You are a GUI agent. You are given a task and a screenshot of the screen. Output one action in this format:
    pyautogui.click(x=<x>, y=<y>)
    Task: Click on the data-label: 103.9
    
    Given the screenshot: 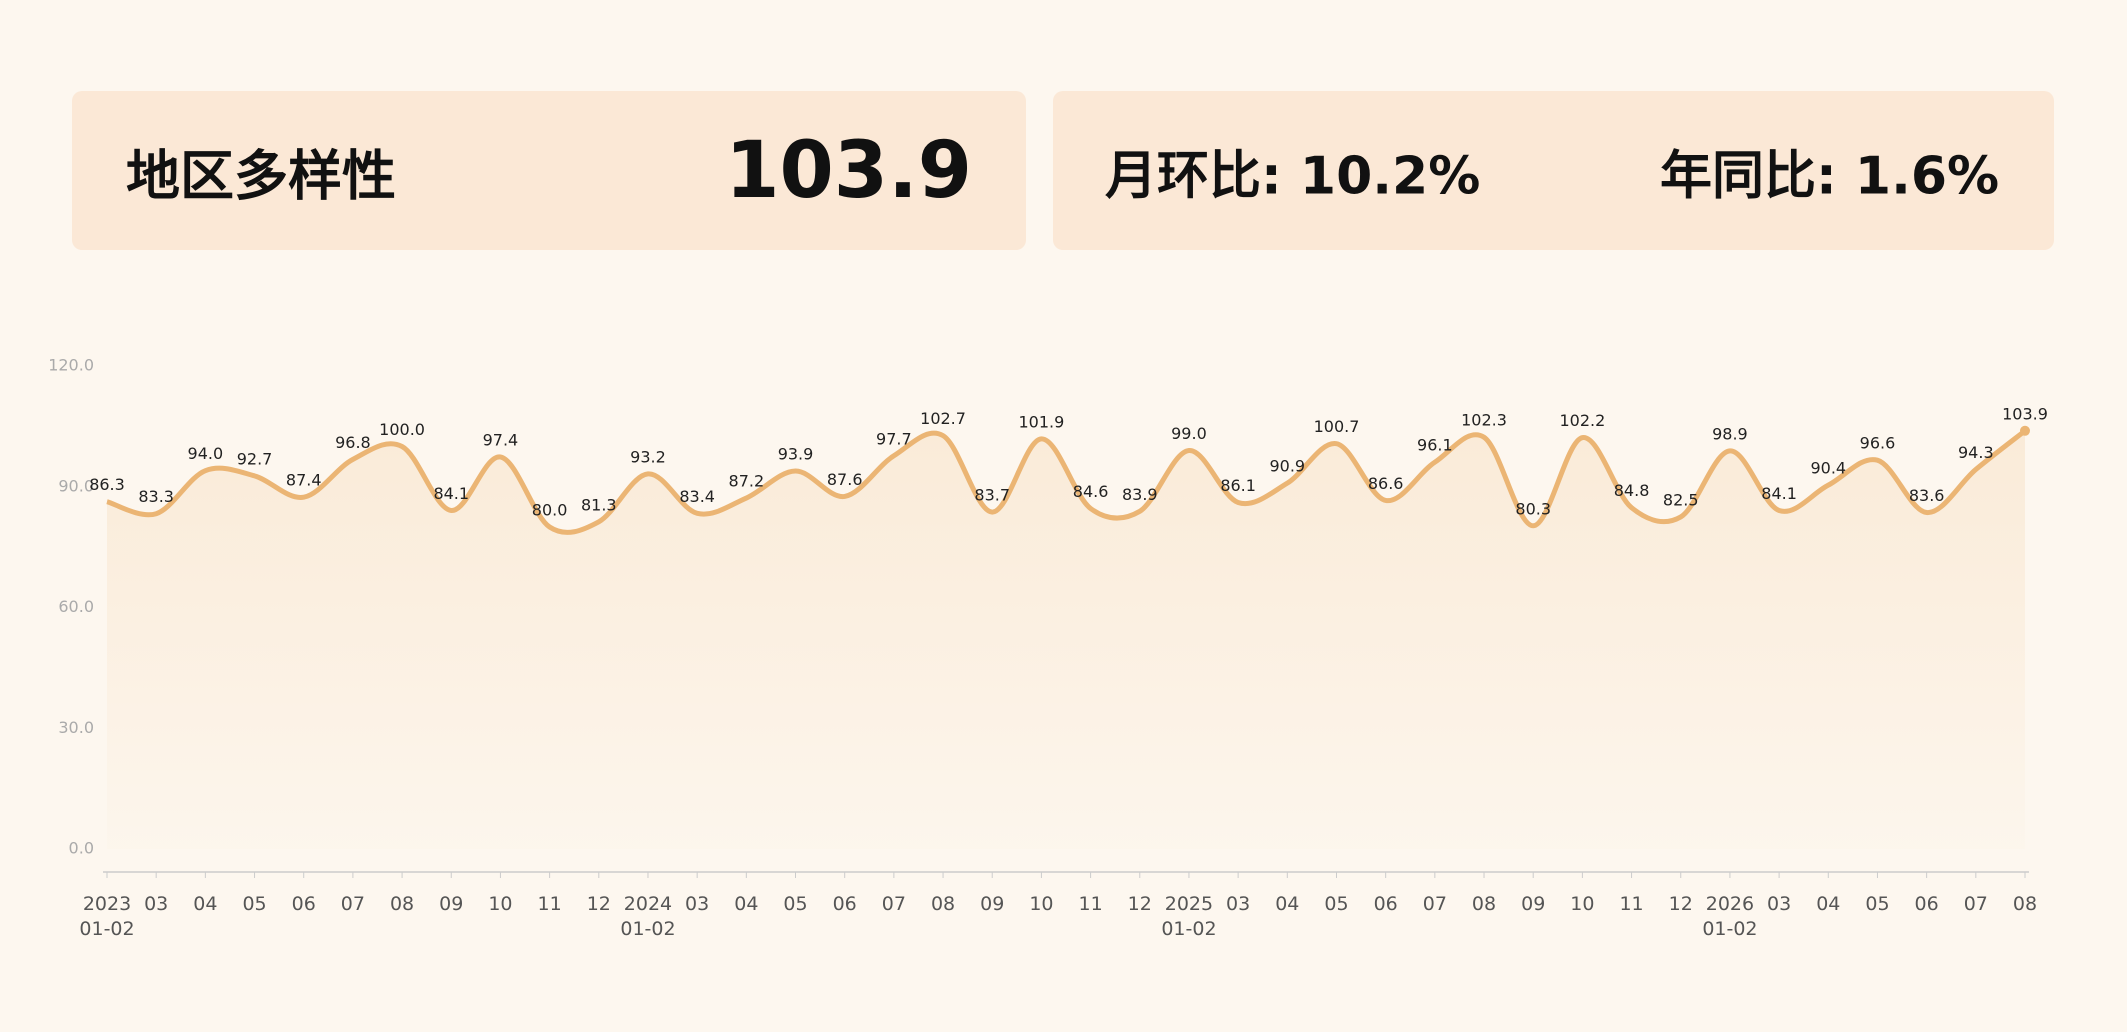 What is the action you would take?
    pyautogui.click(x=2025, y=413)
    